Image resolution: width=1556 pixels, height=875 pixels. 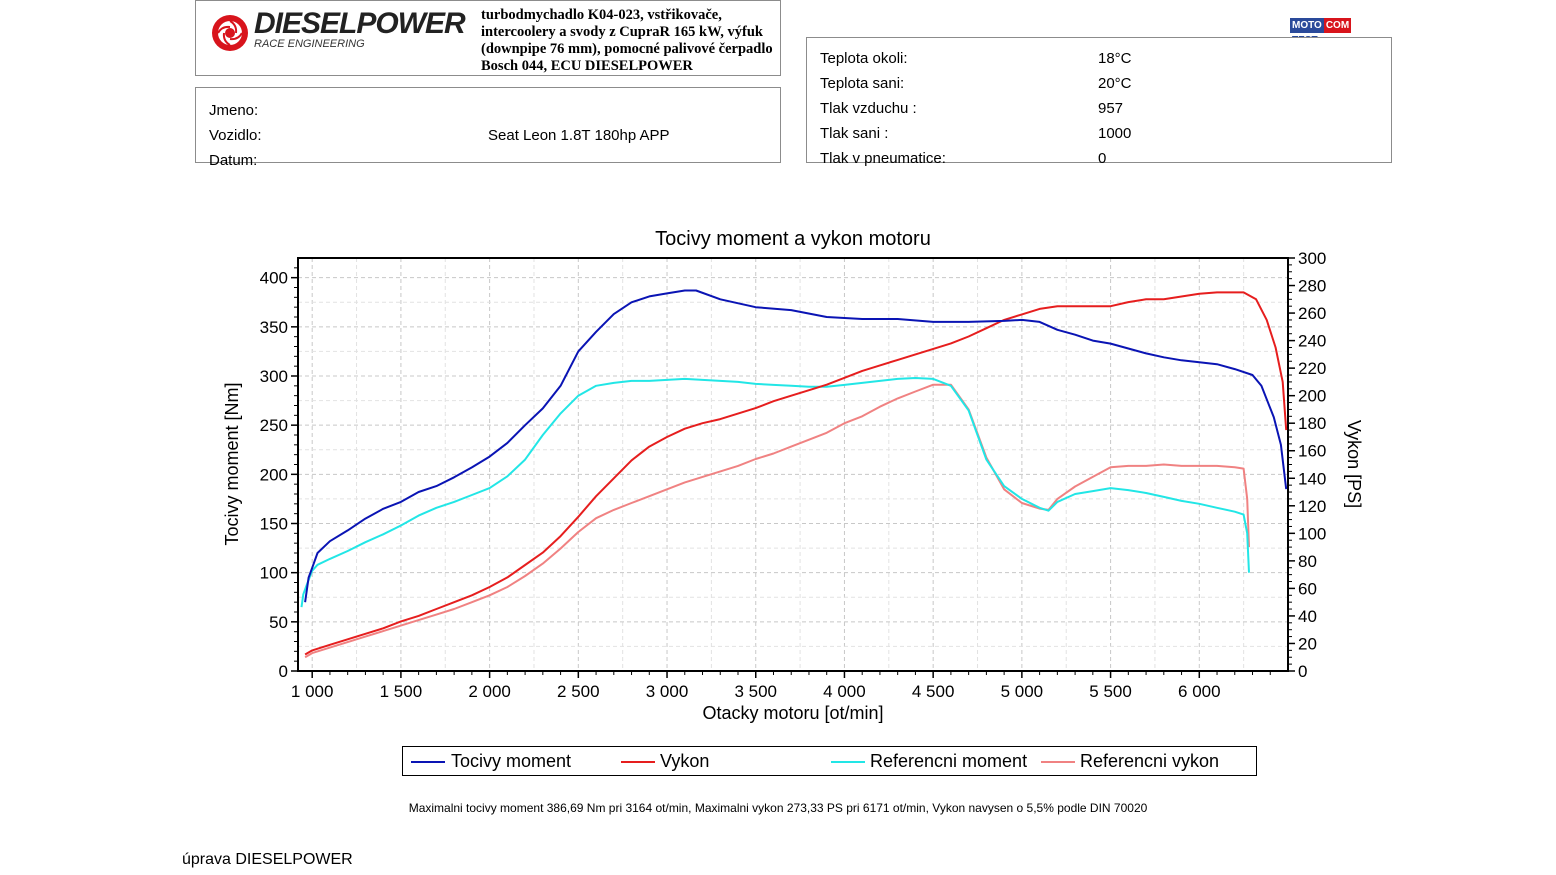 What do you see at coordinates (1102, 158) in the screenshot?
I see `cond-value-tire-pressure: 0` at bounding box center [1102, 158].